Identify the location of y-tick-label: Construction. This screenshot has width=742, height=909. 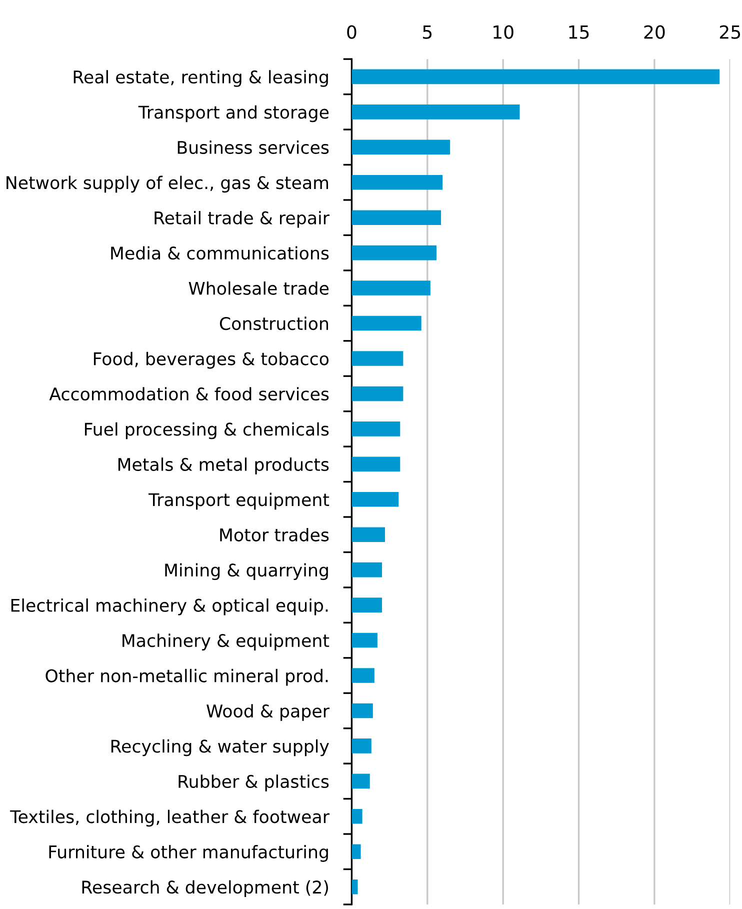
(274, 323).